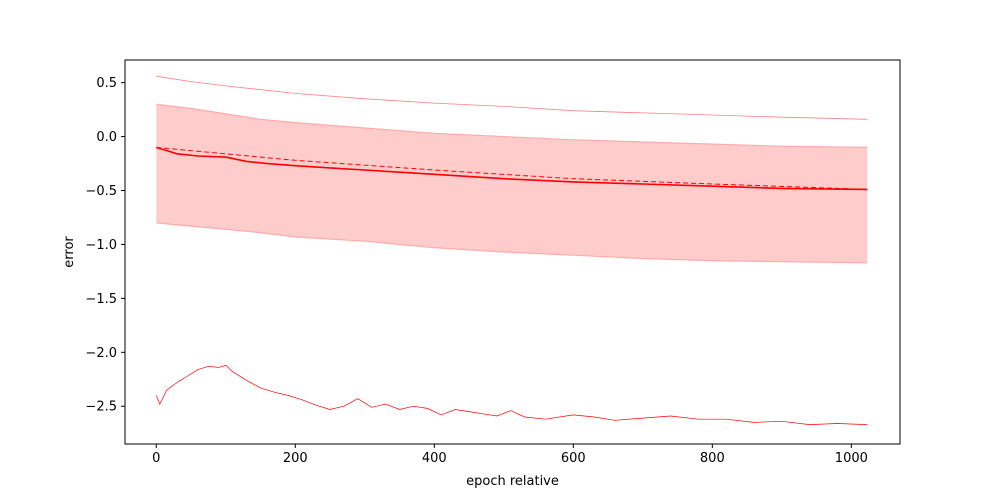 The width and height of the screenshot is (1000, 500). I want to click on mean-error-line, so click(512, 168).